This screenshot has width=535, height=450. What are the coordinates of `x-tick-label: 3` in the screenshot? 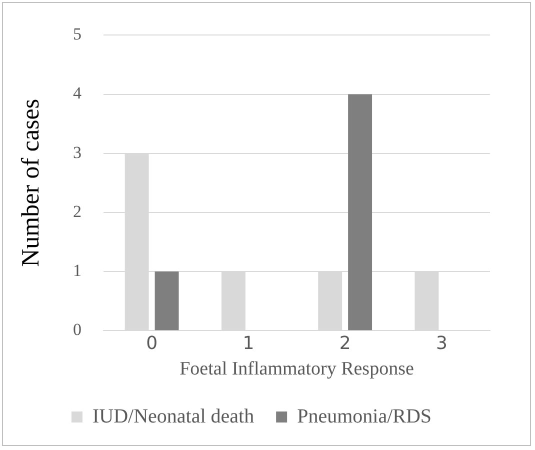 It's located at (442, 343).